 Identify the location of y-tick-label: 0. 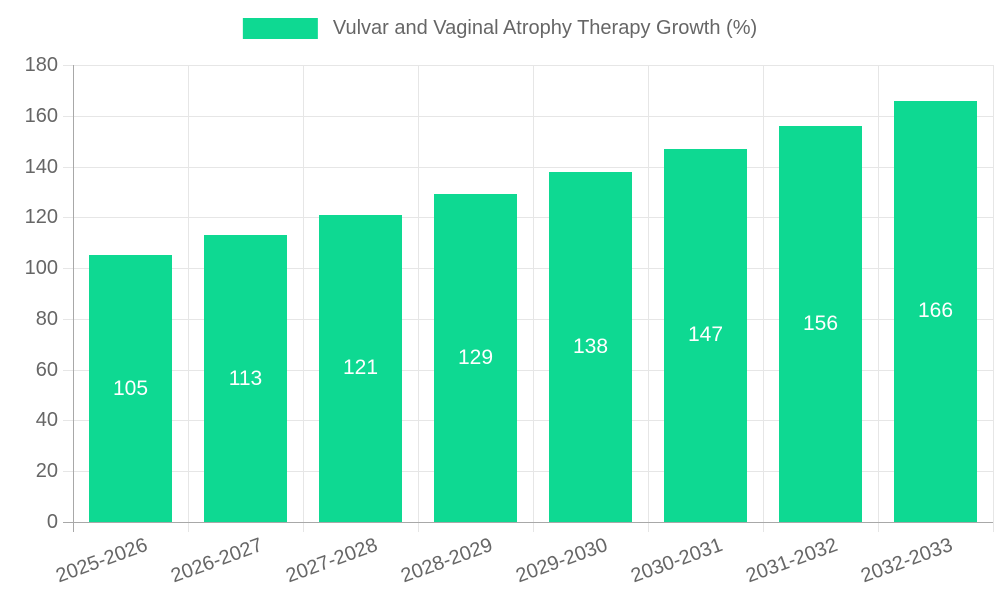
(52, 522).